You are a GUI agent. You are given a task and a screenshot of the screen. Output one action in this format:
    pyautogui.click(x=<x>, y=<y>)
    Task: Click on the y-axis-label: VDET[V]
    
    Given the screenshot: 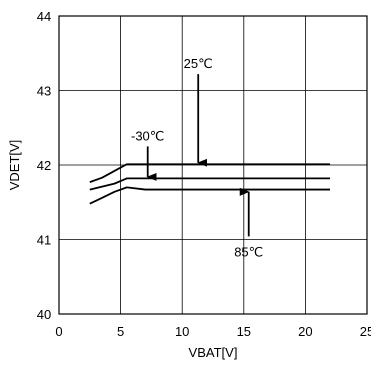 What is the action you would take?
    pyautogui.click(x=14, y=165)
    